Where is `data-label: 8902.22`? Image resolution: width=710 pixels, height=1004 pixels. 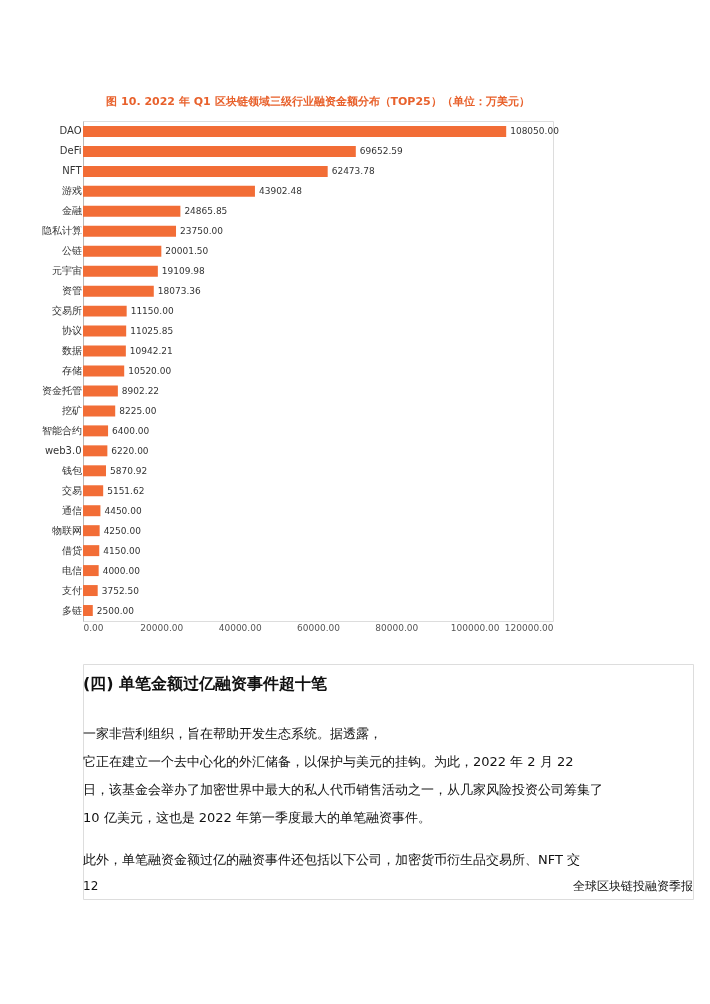
data-label: 8902.22 is located at coordinates (140, 390).